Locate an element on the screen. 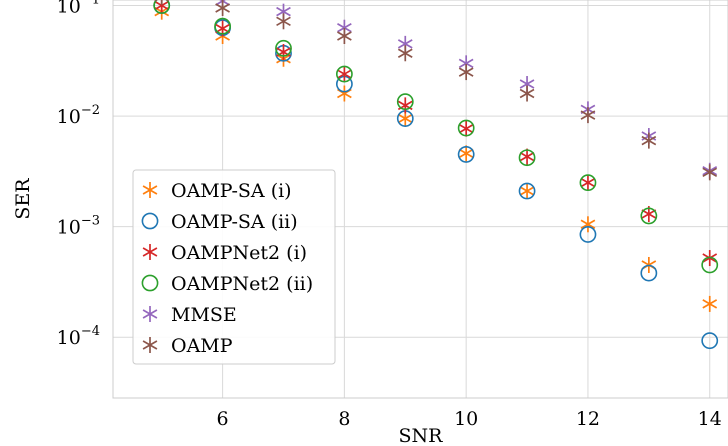  legend-item: OAMP-SA (i) is located at coordinates (217, 191).